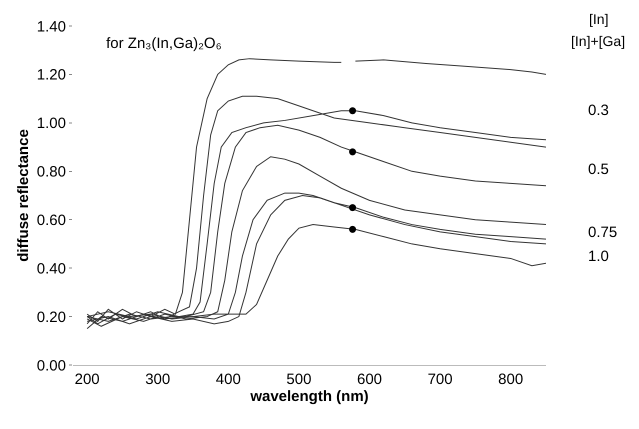 The image size is (639, 429). I want to click on y-tick-label: 1.40, so click(51, 27).